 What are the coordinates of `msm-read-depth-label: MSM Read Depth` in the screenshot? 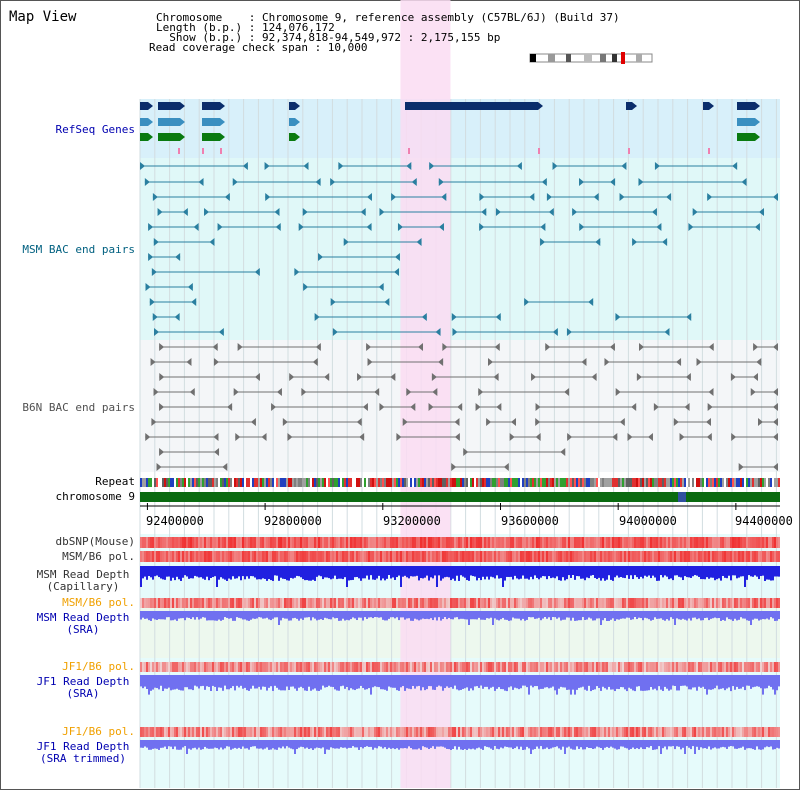 It's located at (83, 574).